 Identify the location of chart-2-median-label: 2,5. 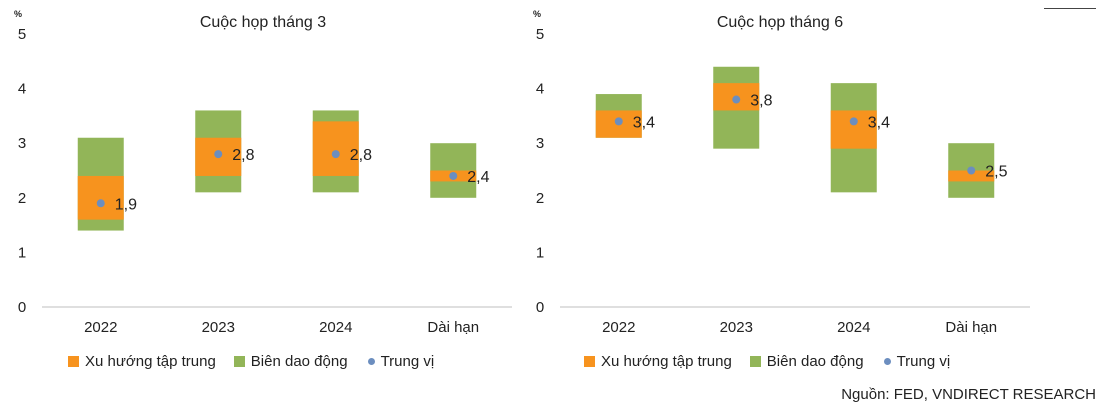
(996, 172).